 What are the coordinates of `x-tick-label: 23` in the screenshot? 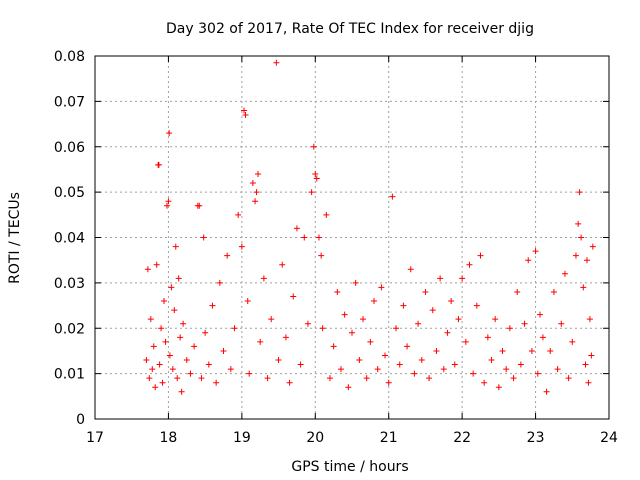 It's located at (536, 438).